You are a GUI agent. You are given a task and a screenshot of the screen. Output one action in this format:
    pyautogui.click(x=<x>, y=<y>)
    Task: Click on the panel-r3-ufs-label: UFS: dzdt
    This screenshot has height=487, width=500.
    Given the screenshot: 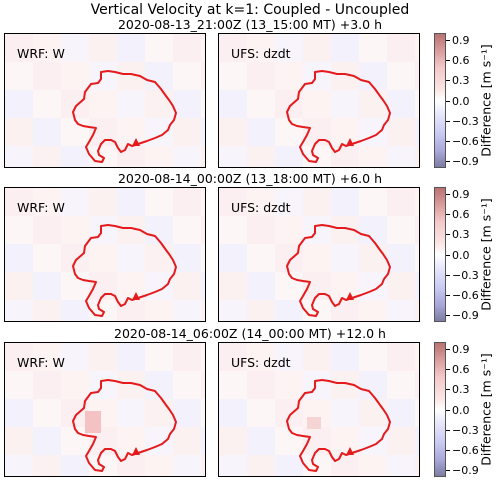 What is the action you would take?
    pyautogui.click(x=261, y=362)
    